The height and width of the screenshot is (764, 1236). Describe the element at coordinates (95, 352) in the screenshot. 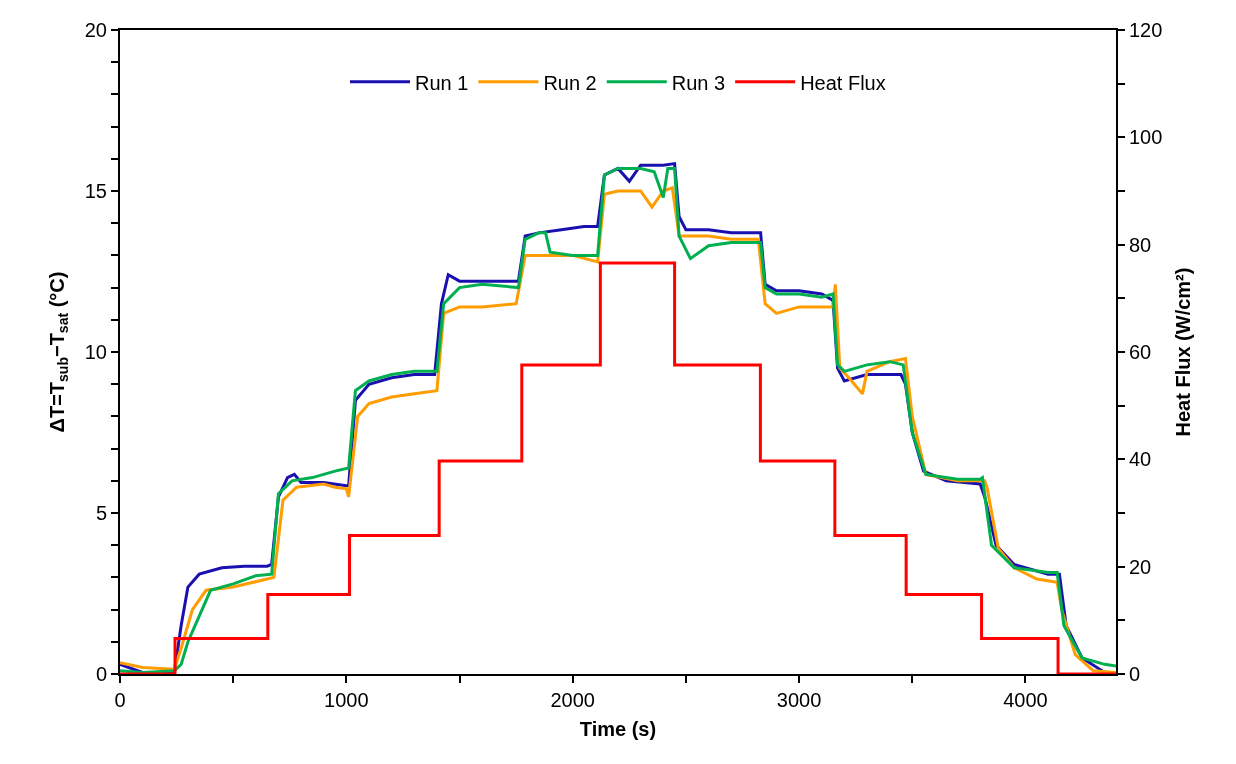

I see `y-tick-label: 10` at that location.